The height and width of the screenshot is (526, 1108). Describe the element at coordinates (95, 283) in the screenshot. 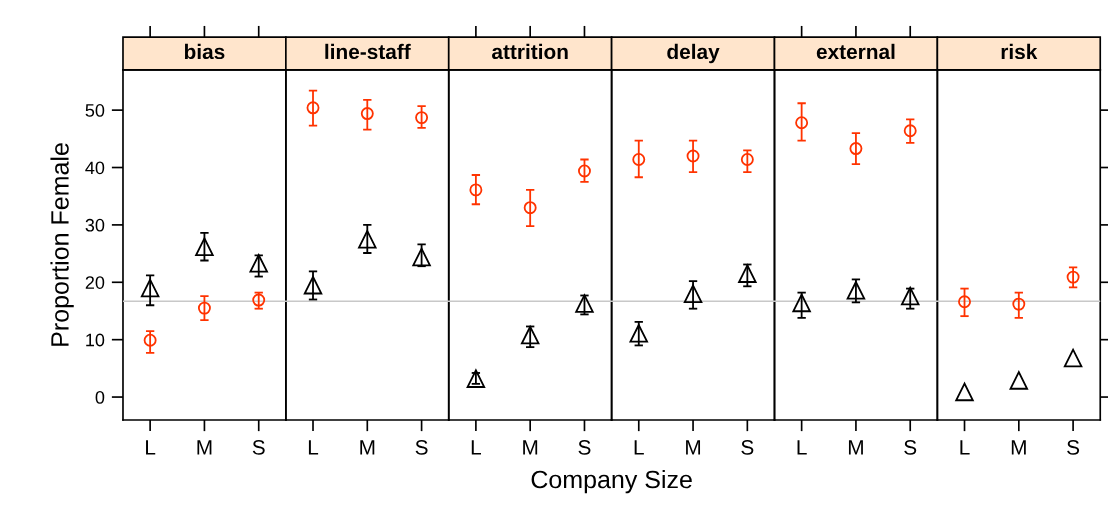

I see `y-tick-label: 20` at that location.